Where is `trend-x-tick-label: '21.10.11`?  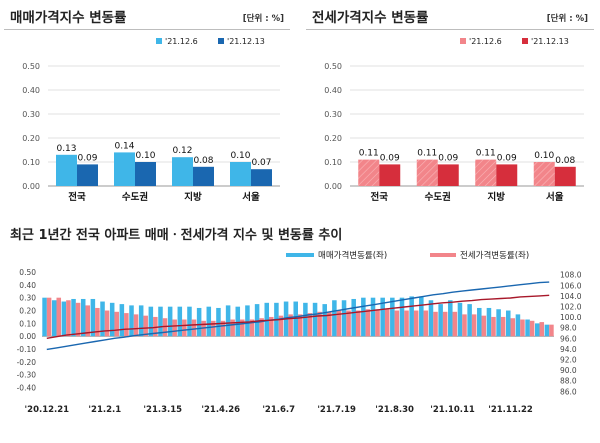
trend-x-tick-label: '21.10.11 is located at coordinates (452, 410).